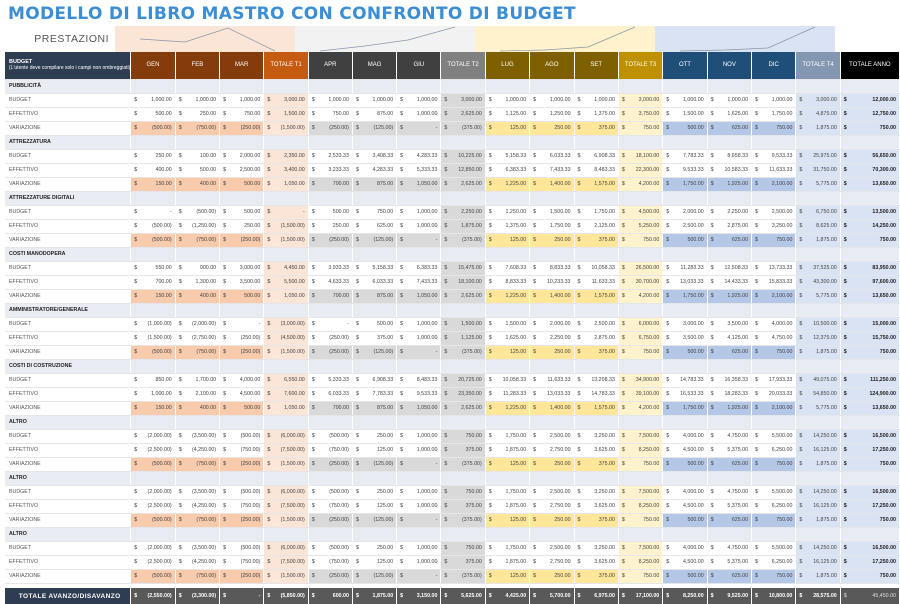  Describe the element at coordinates (198, 114) in the screenshot. I see `value-cell-feb: $250.00` at that location.